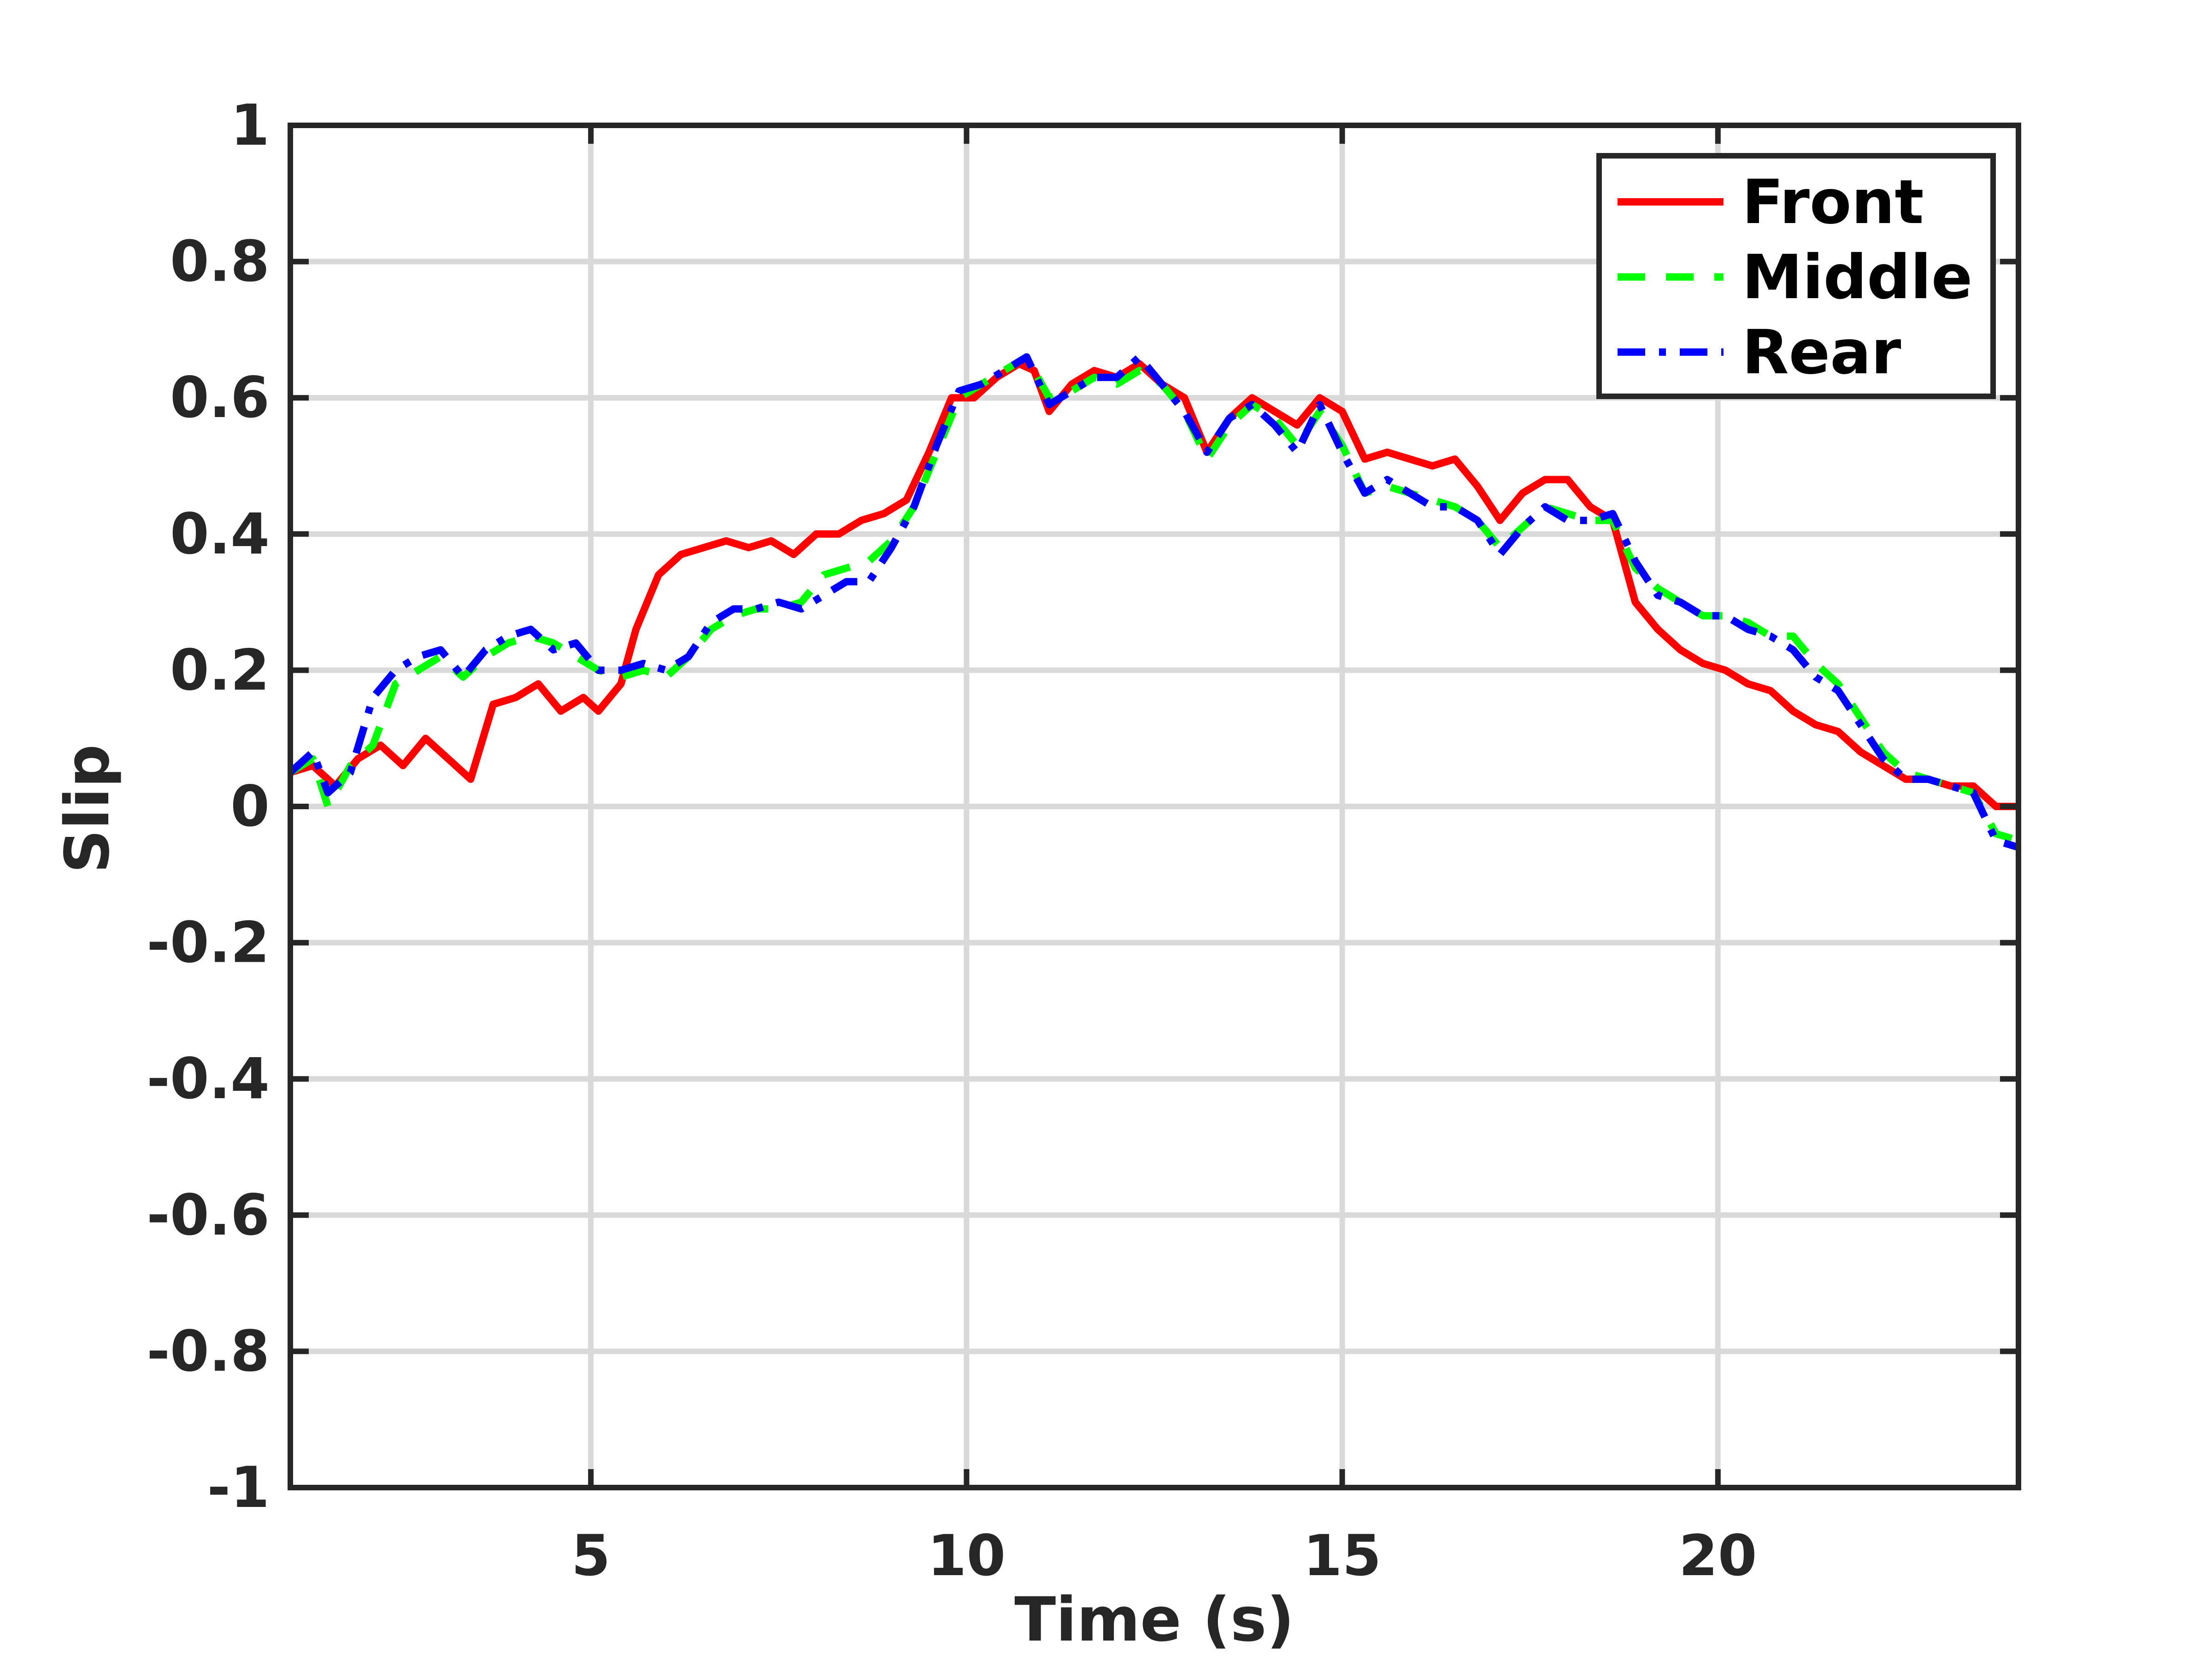 The height and width of the screenshot is (1659, 2212). Describe the element at coordinates (220, 670) in the screenshot. I see `y-tick-label: 0.2` at that location.